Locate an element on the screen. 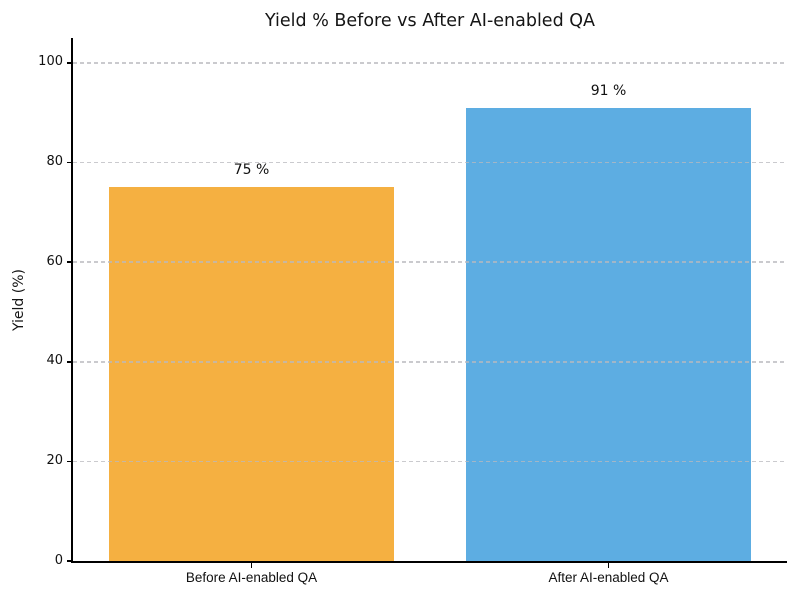 The image size is (800, 600). y-tick-label: 20 is located at coordinates (54, 460).